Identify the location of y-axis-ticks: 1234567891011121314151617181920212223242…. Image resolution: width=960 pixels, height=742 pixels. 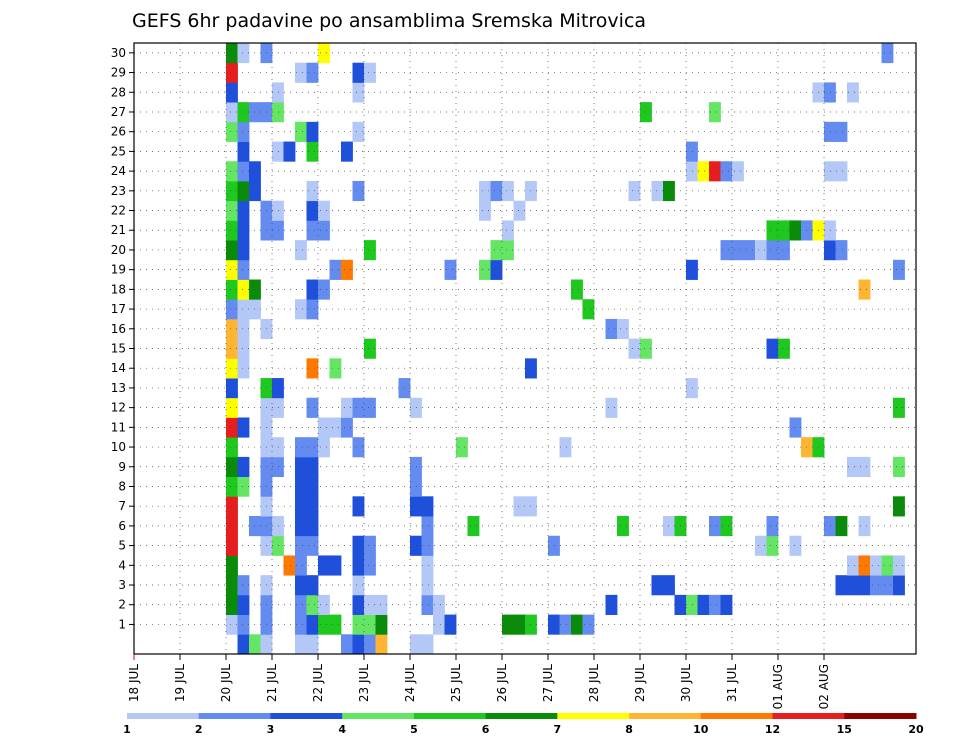
(122, 338).